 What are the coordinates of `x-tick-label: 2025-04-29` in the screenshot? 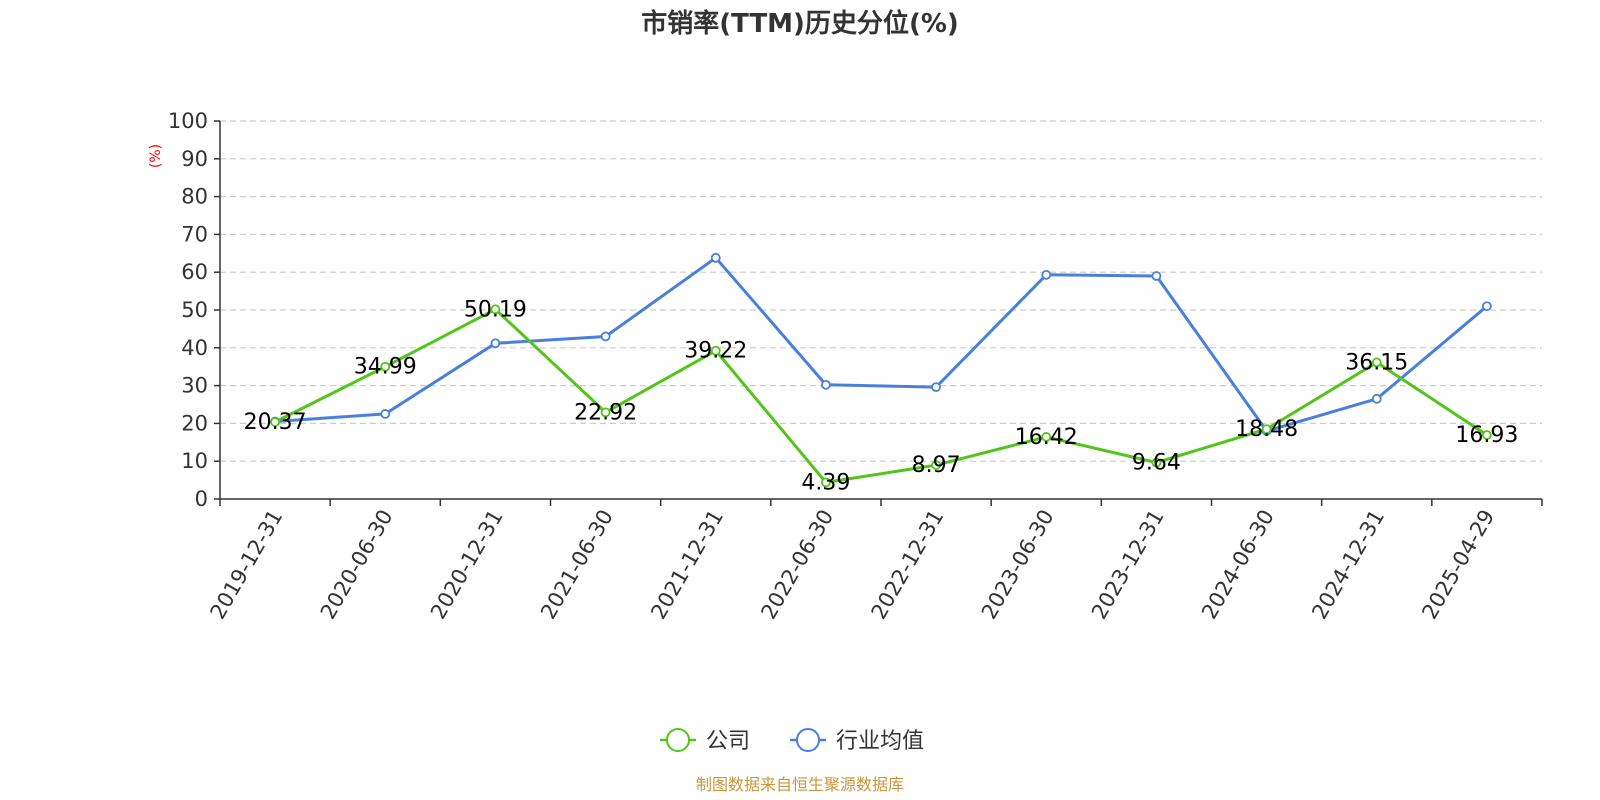 It's located at (1458, 565).